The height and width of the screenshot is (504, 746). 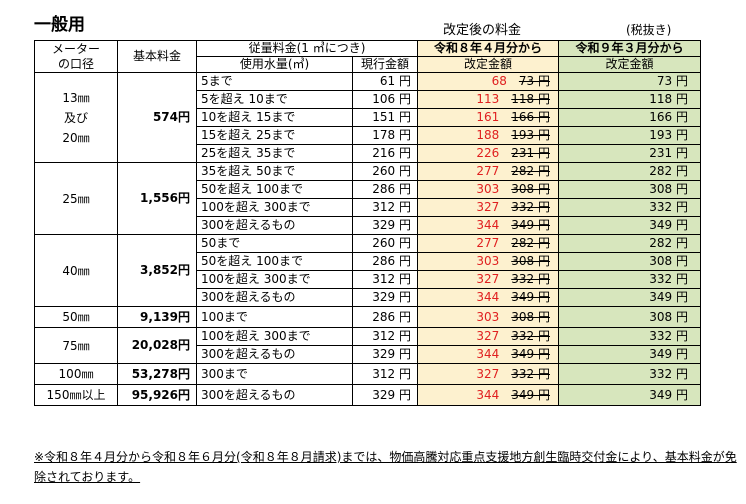 What do you see at coordinates (274, 374) in the screenshot?
I see `usage-range: 300まで` at bounding box center [274, 374].